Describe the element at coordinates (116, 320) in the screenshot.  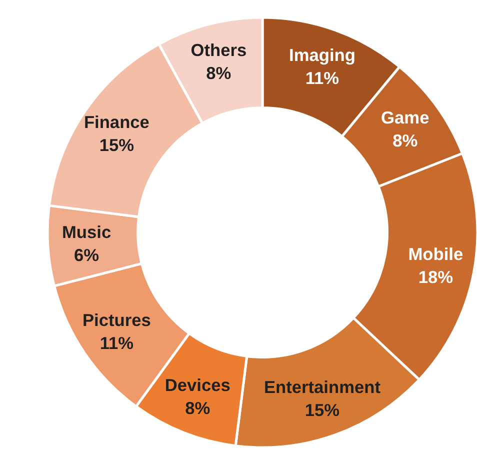
I see `slice-label: Pictures` at that location.